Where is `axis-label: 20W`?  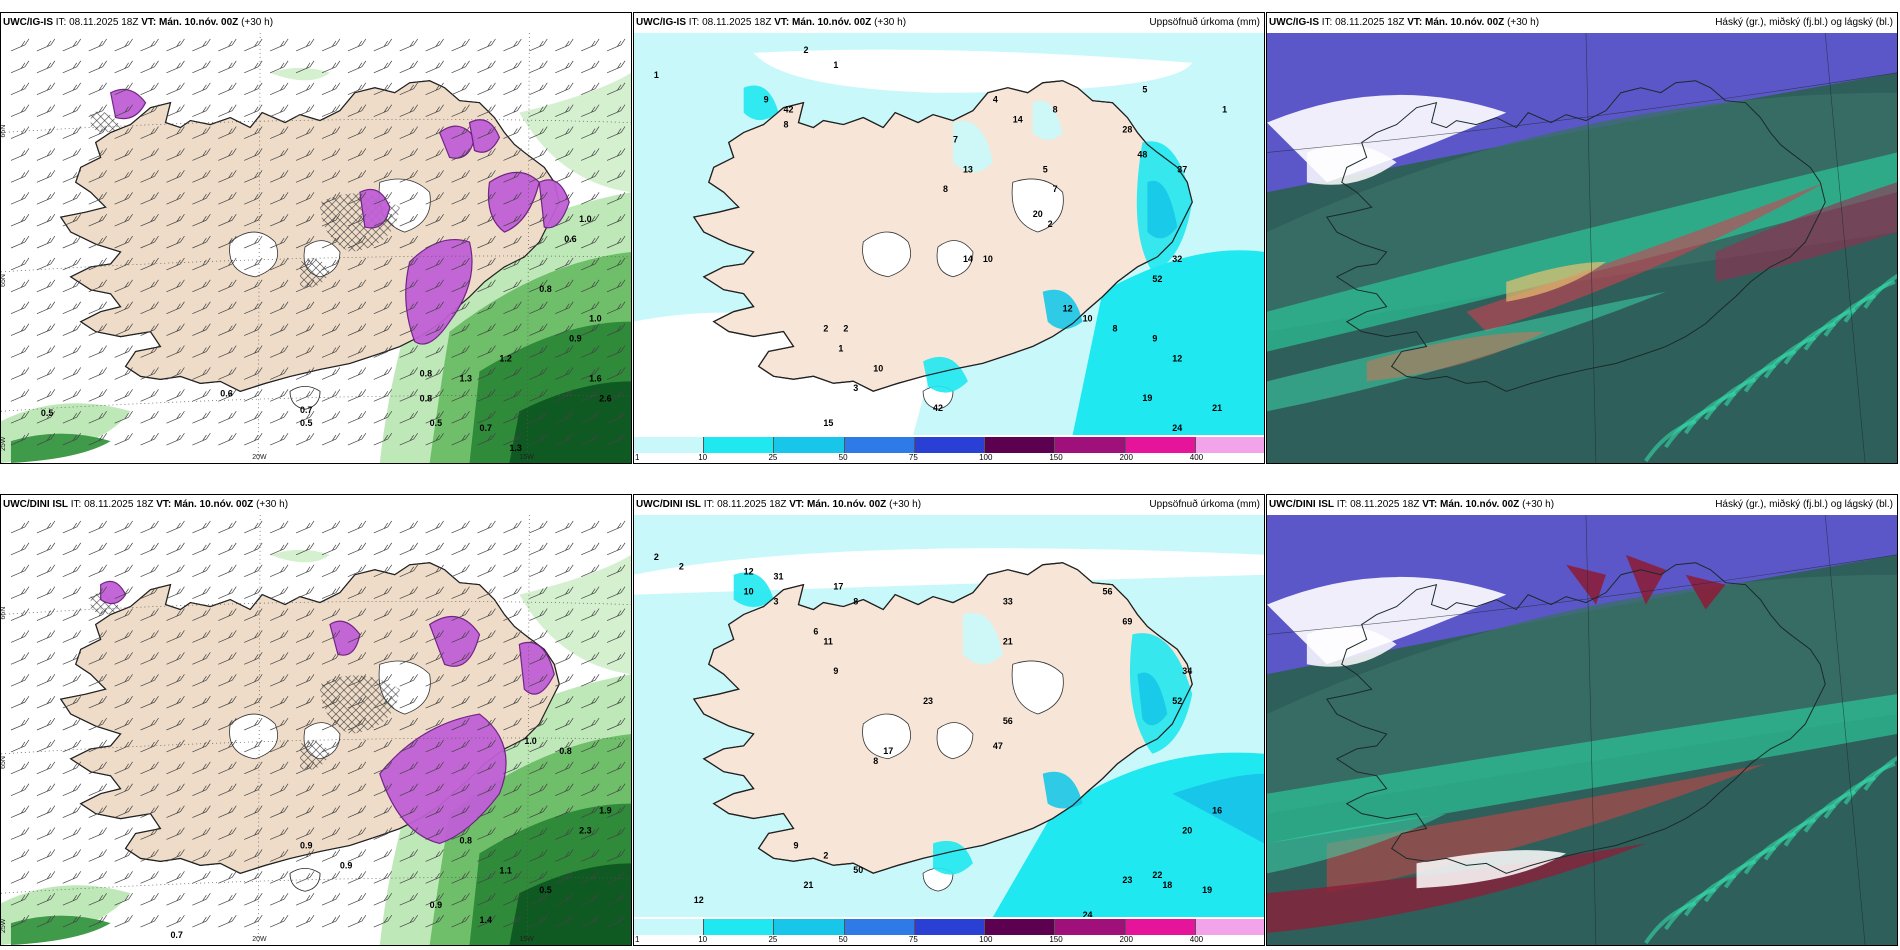 axis-label: 20W is located at coordinates (259, 939).